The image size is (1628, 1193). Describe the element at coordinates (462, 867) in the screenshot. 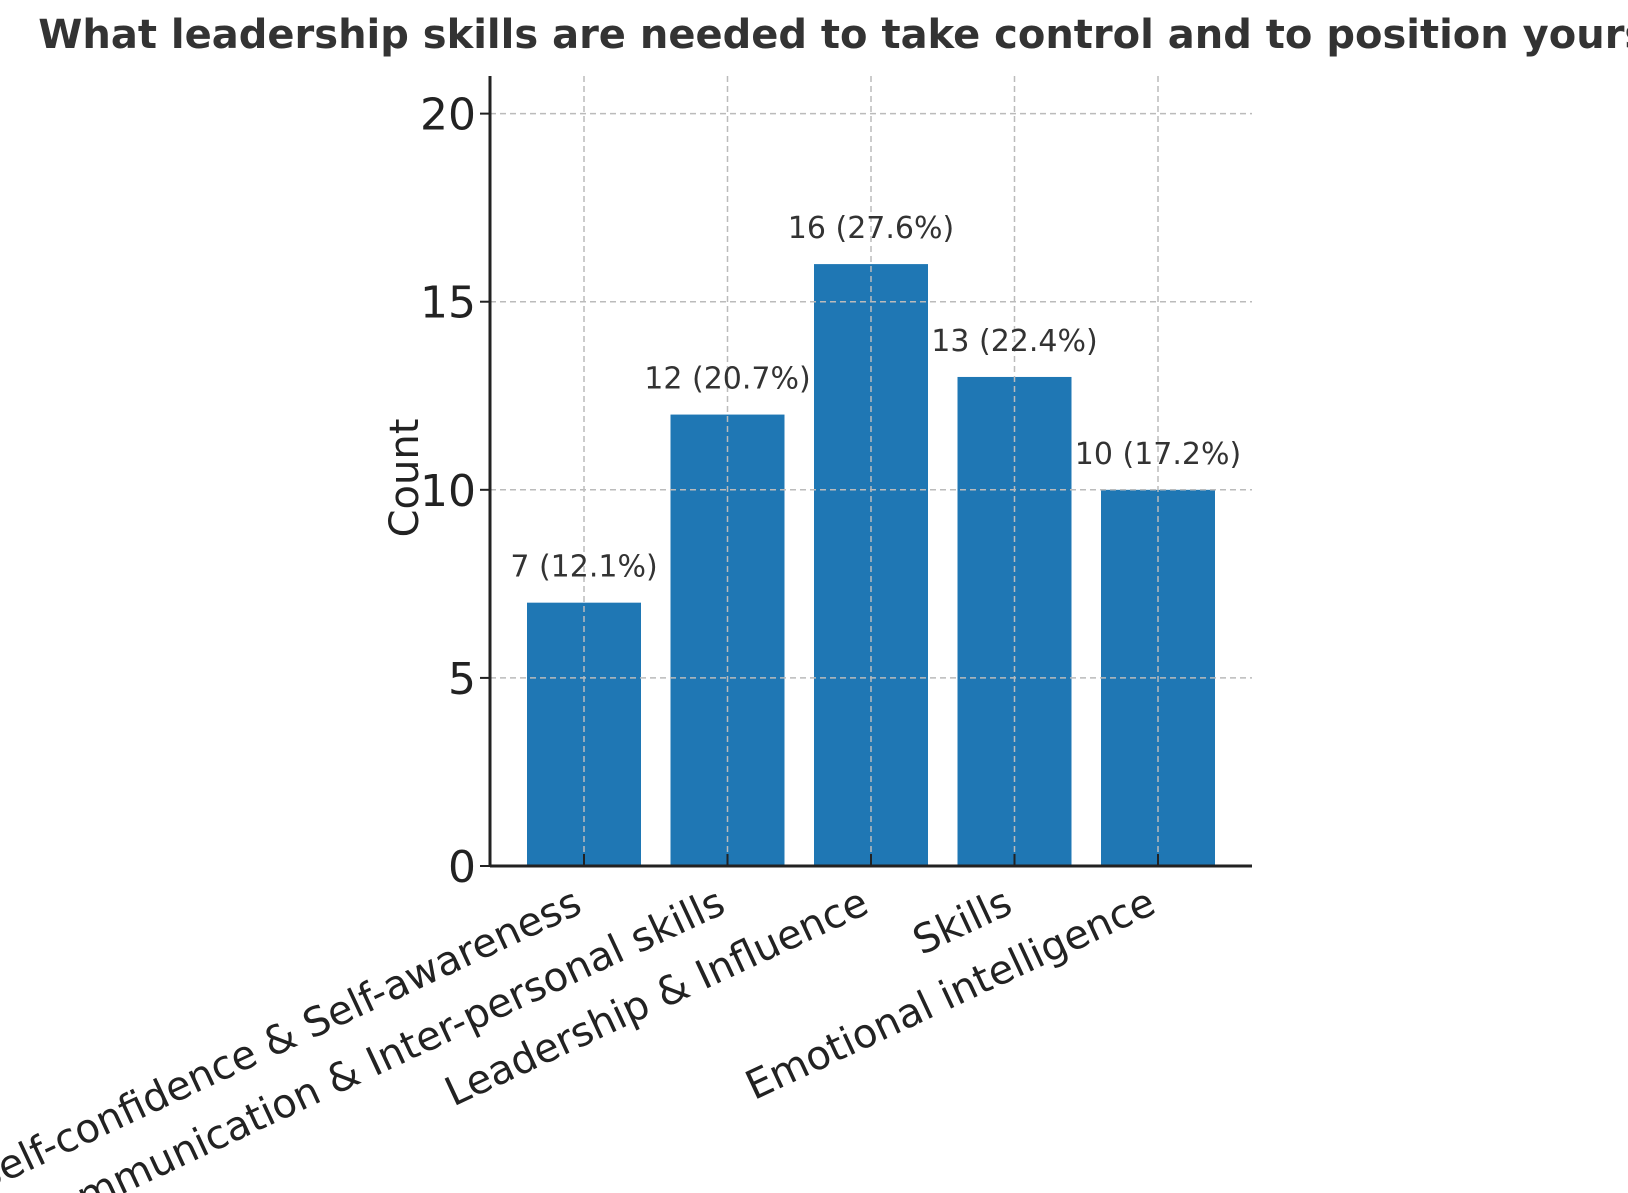

I see `y-tick-label: 0` at that location.